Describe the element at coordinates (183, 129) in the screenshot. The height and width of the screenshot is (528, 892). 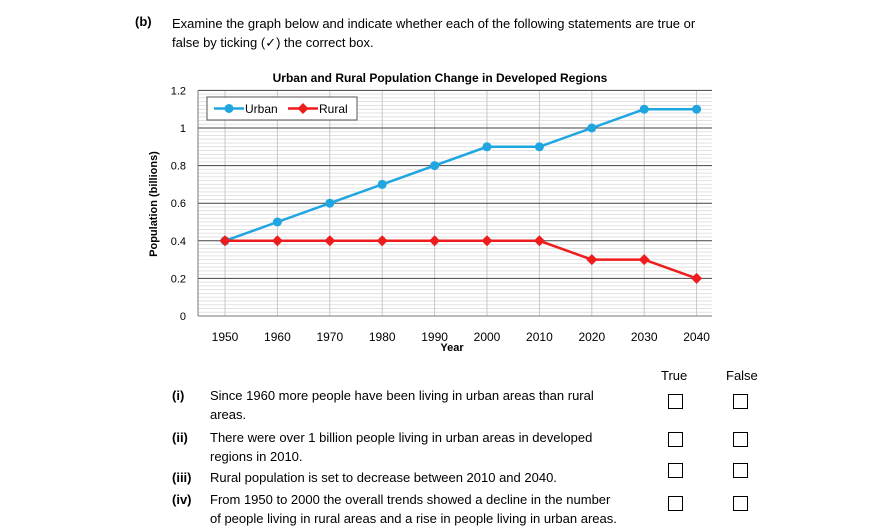
I see `y-tick-label: 1` at that location.